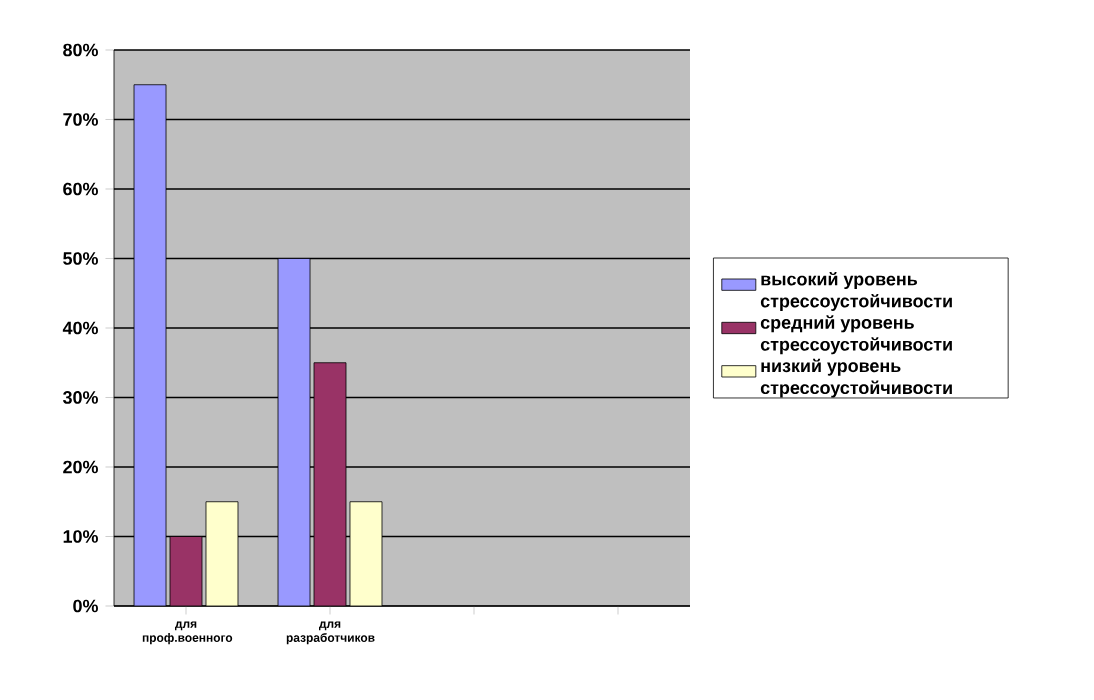  What do you see at coordinates (80, 50) in the screenshot?
I see `y-tick-label: 80%` at bounding box center [80, 50].